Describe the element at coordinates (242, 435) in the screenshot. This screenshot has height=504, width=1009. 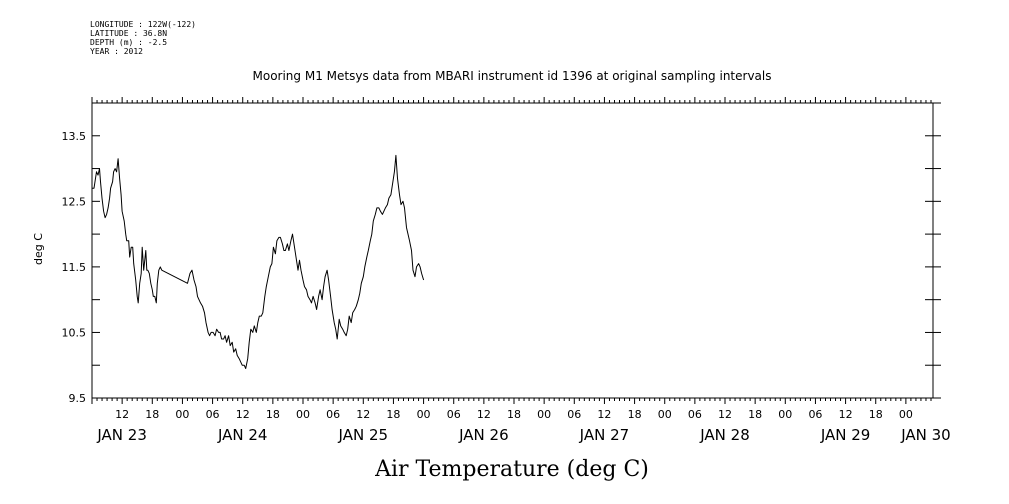
I see `day-tick-label: JAN 24` at that location.